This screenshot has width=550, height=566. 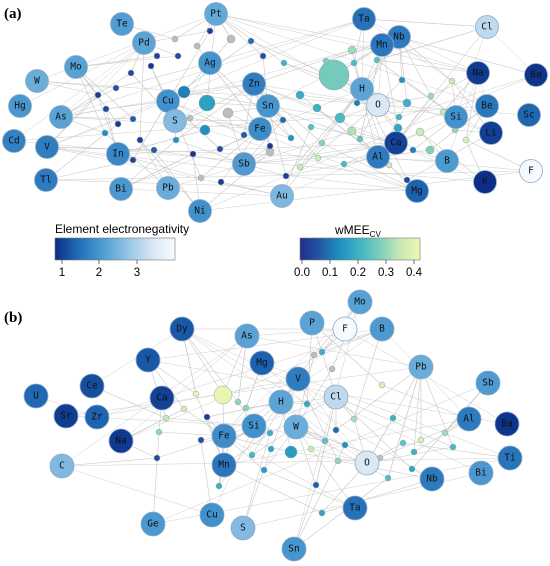 I want to click on panel-a-element-fe: Fe, so click(x=260, y=129).